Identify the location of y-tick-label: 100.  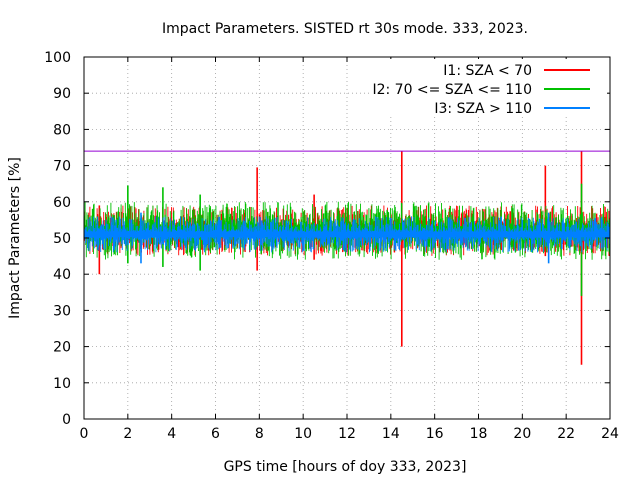
(57, 58).